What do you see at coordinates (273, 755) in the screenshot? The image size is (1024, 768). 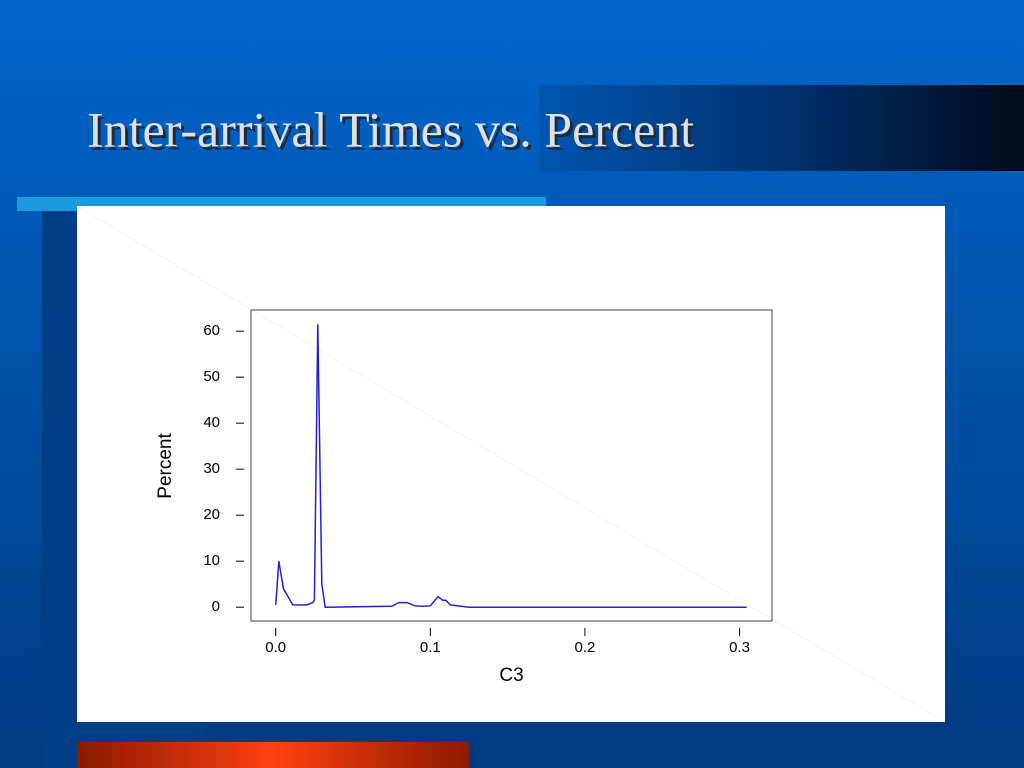 I see `bottom-bar` at bounding box center [273, 755].